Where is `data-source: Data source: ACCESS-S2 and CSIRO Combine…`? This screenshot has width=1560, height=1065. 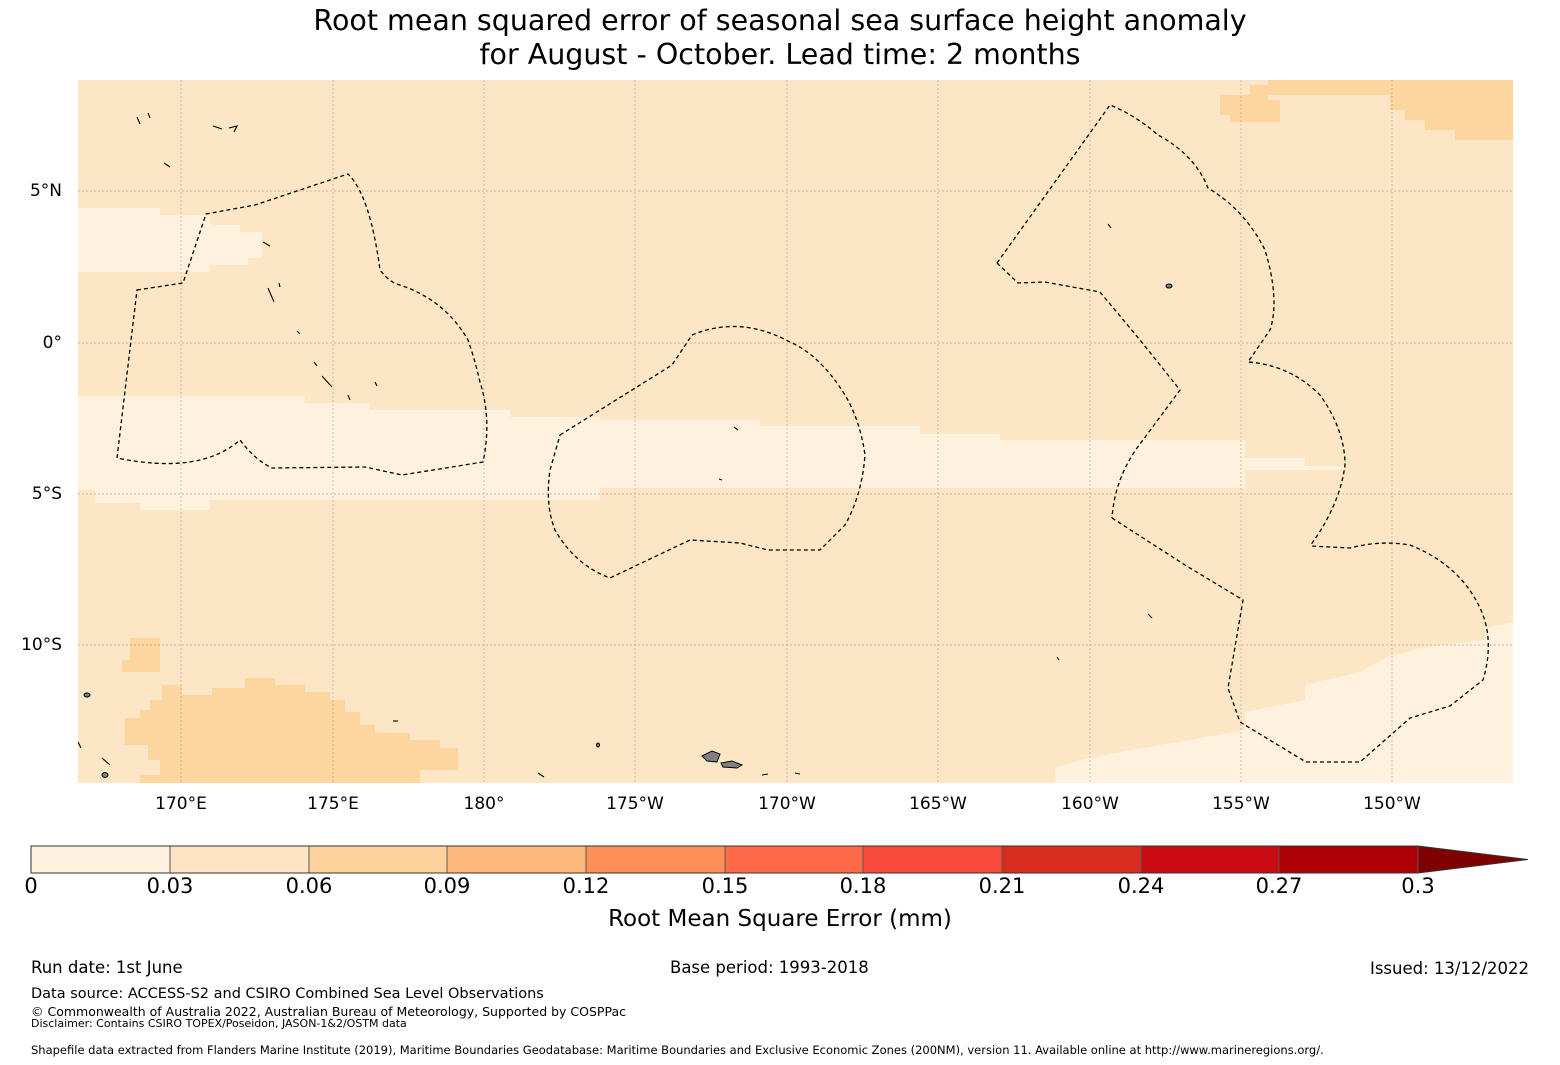
data-source: Data source: ACCESS-S2 and CSIRO Combine… is located at coordinates (287, 994).